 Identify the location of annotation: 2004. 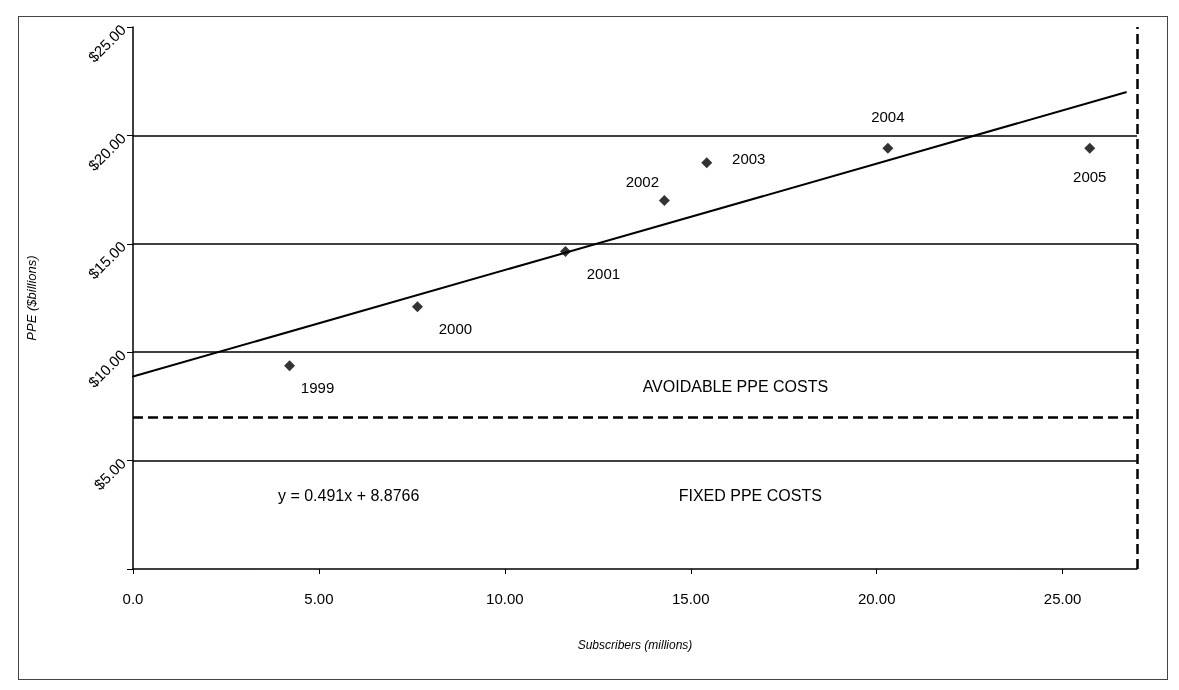
(888, 116).